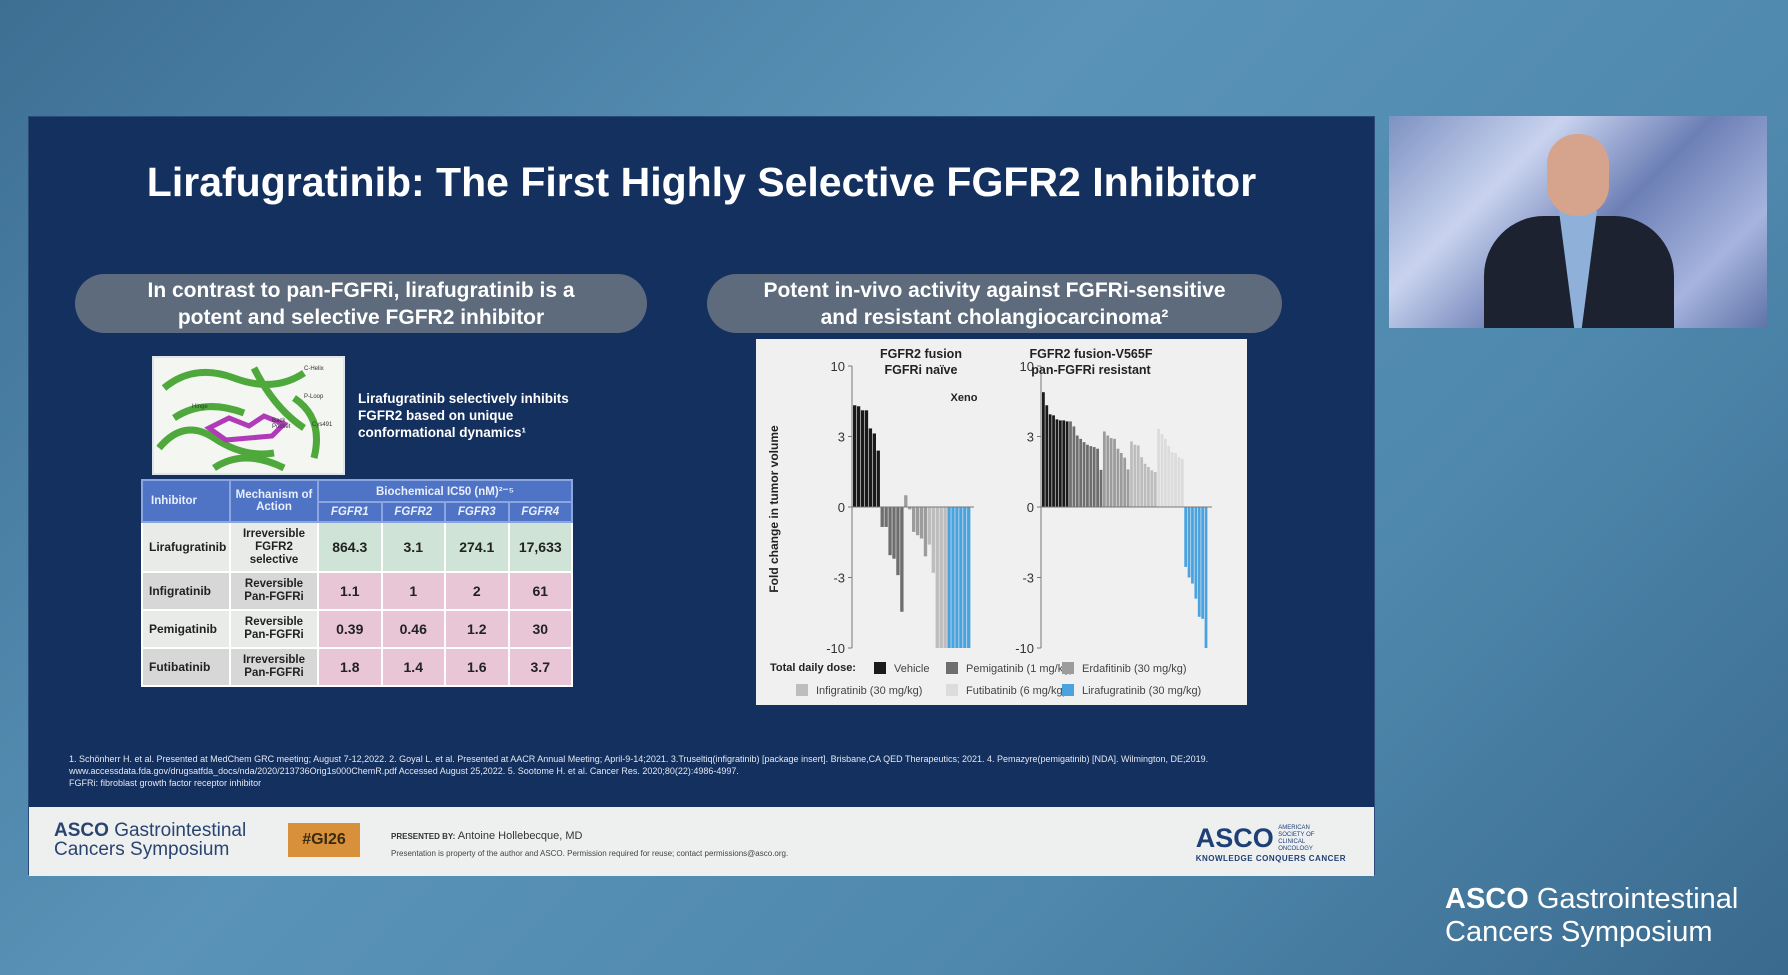 The image size is (1788, 975). What do you see at coordinates (1591, 916) in the screenshot?
I see `corner-symposium-logo: ASCO Gastrointestinal Cancers Symposium` at bounding box center [1591, 916].